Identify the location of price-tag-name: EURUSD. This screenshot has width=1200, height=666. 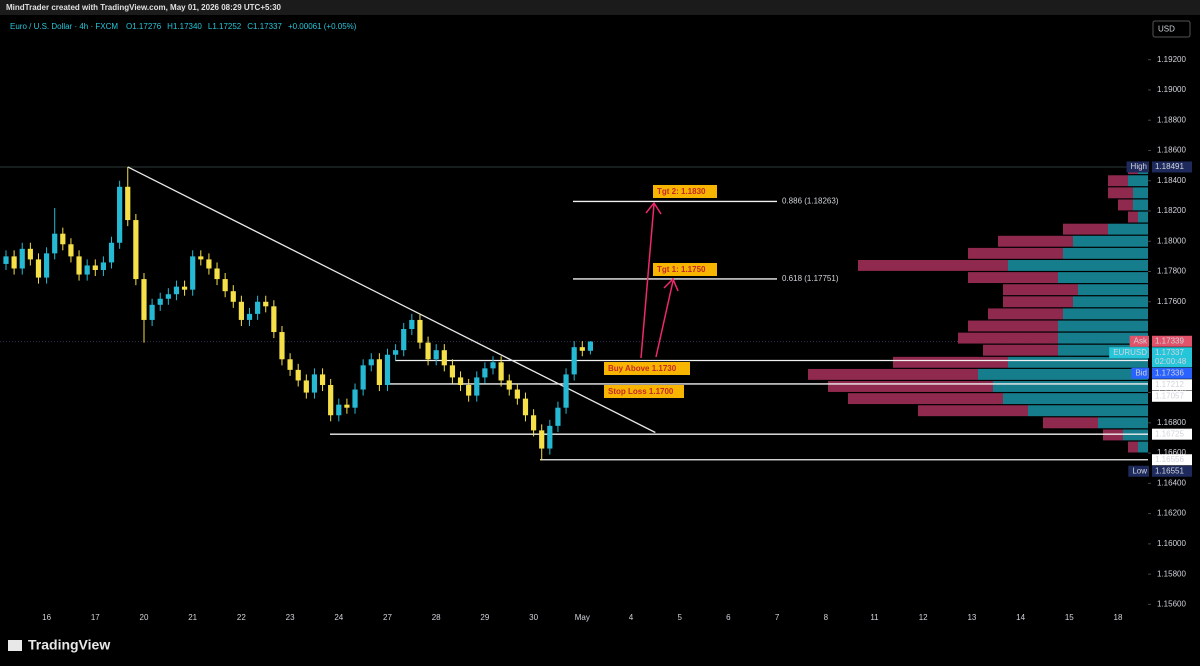
(1130, 352).